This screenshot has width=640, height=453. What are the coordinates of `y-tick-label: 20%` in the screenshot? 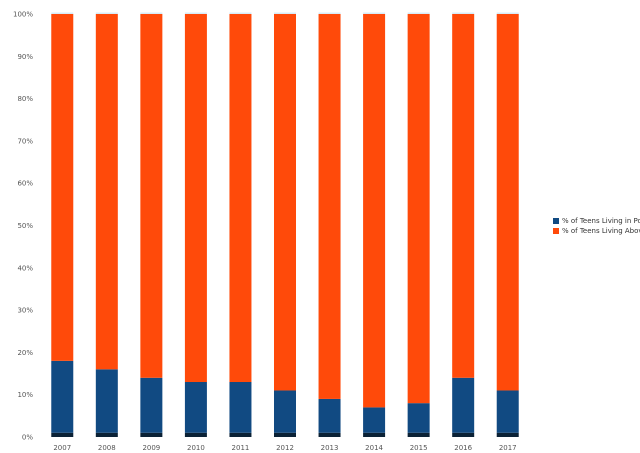 It's located at (25, 353).